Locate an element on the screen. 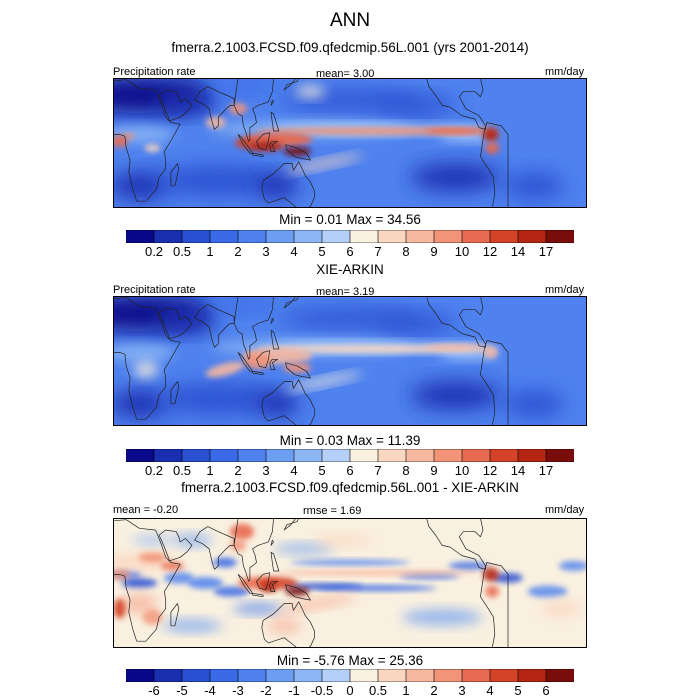 This screenshot has width=700, height=700. main-title: ANN is located at coordinates (350, 20).